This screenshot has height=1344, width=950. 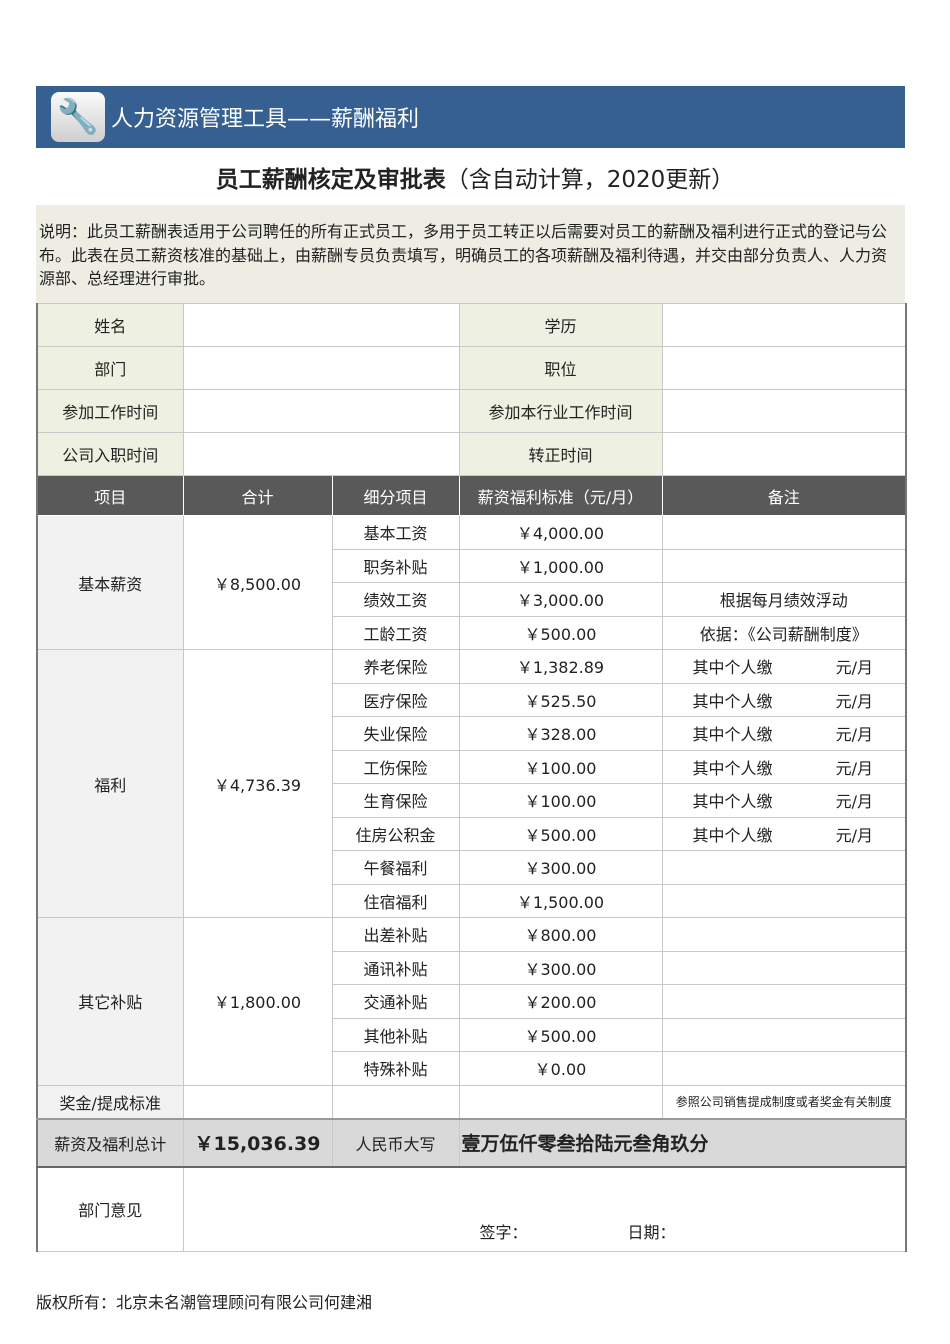 I want to click on item-standard: ￥1,382.89, so click(x=560, y=666).